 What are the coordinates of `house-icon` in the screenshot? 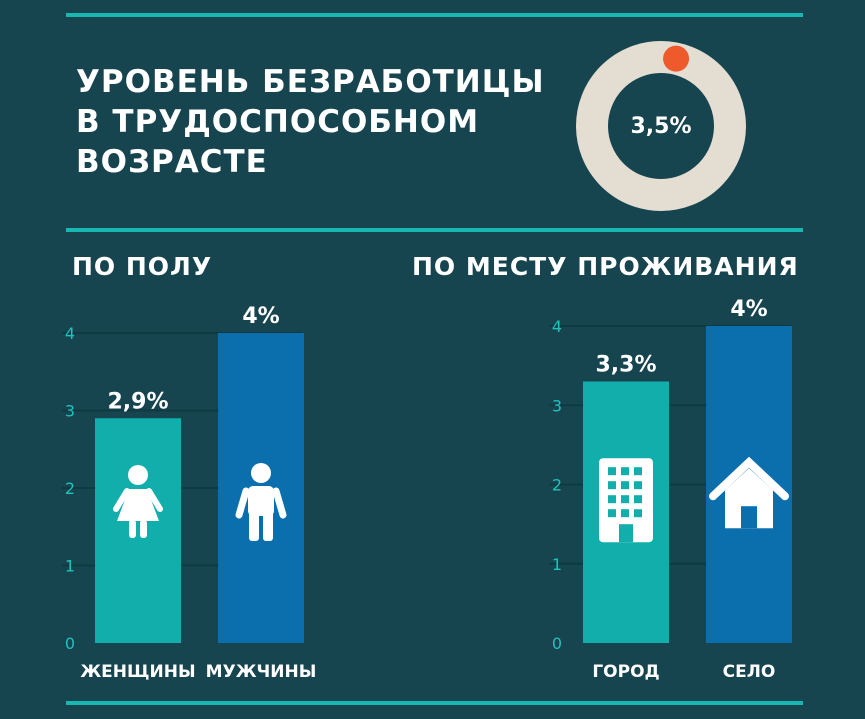 It's located at (749, 492).